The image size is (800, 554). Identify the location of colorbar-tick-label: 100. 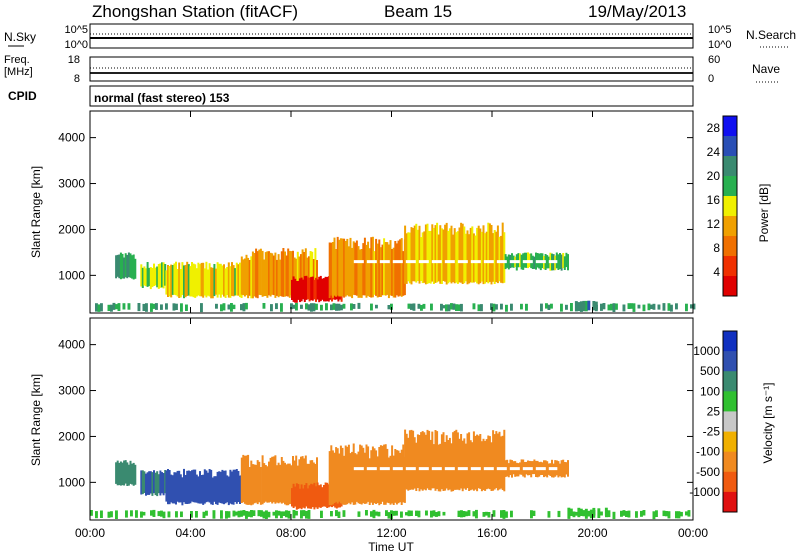
(710, 391).